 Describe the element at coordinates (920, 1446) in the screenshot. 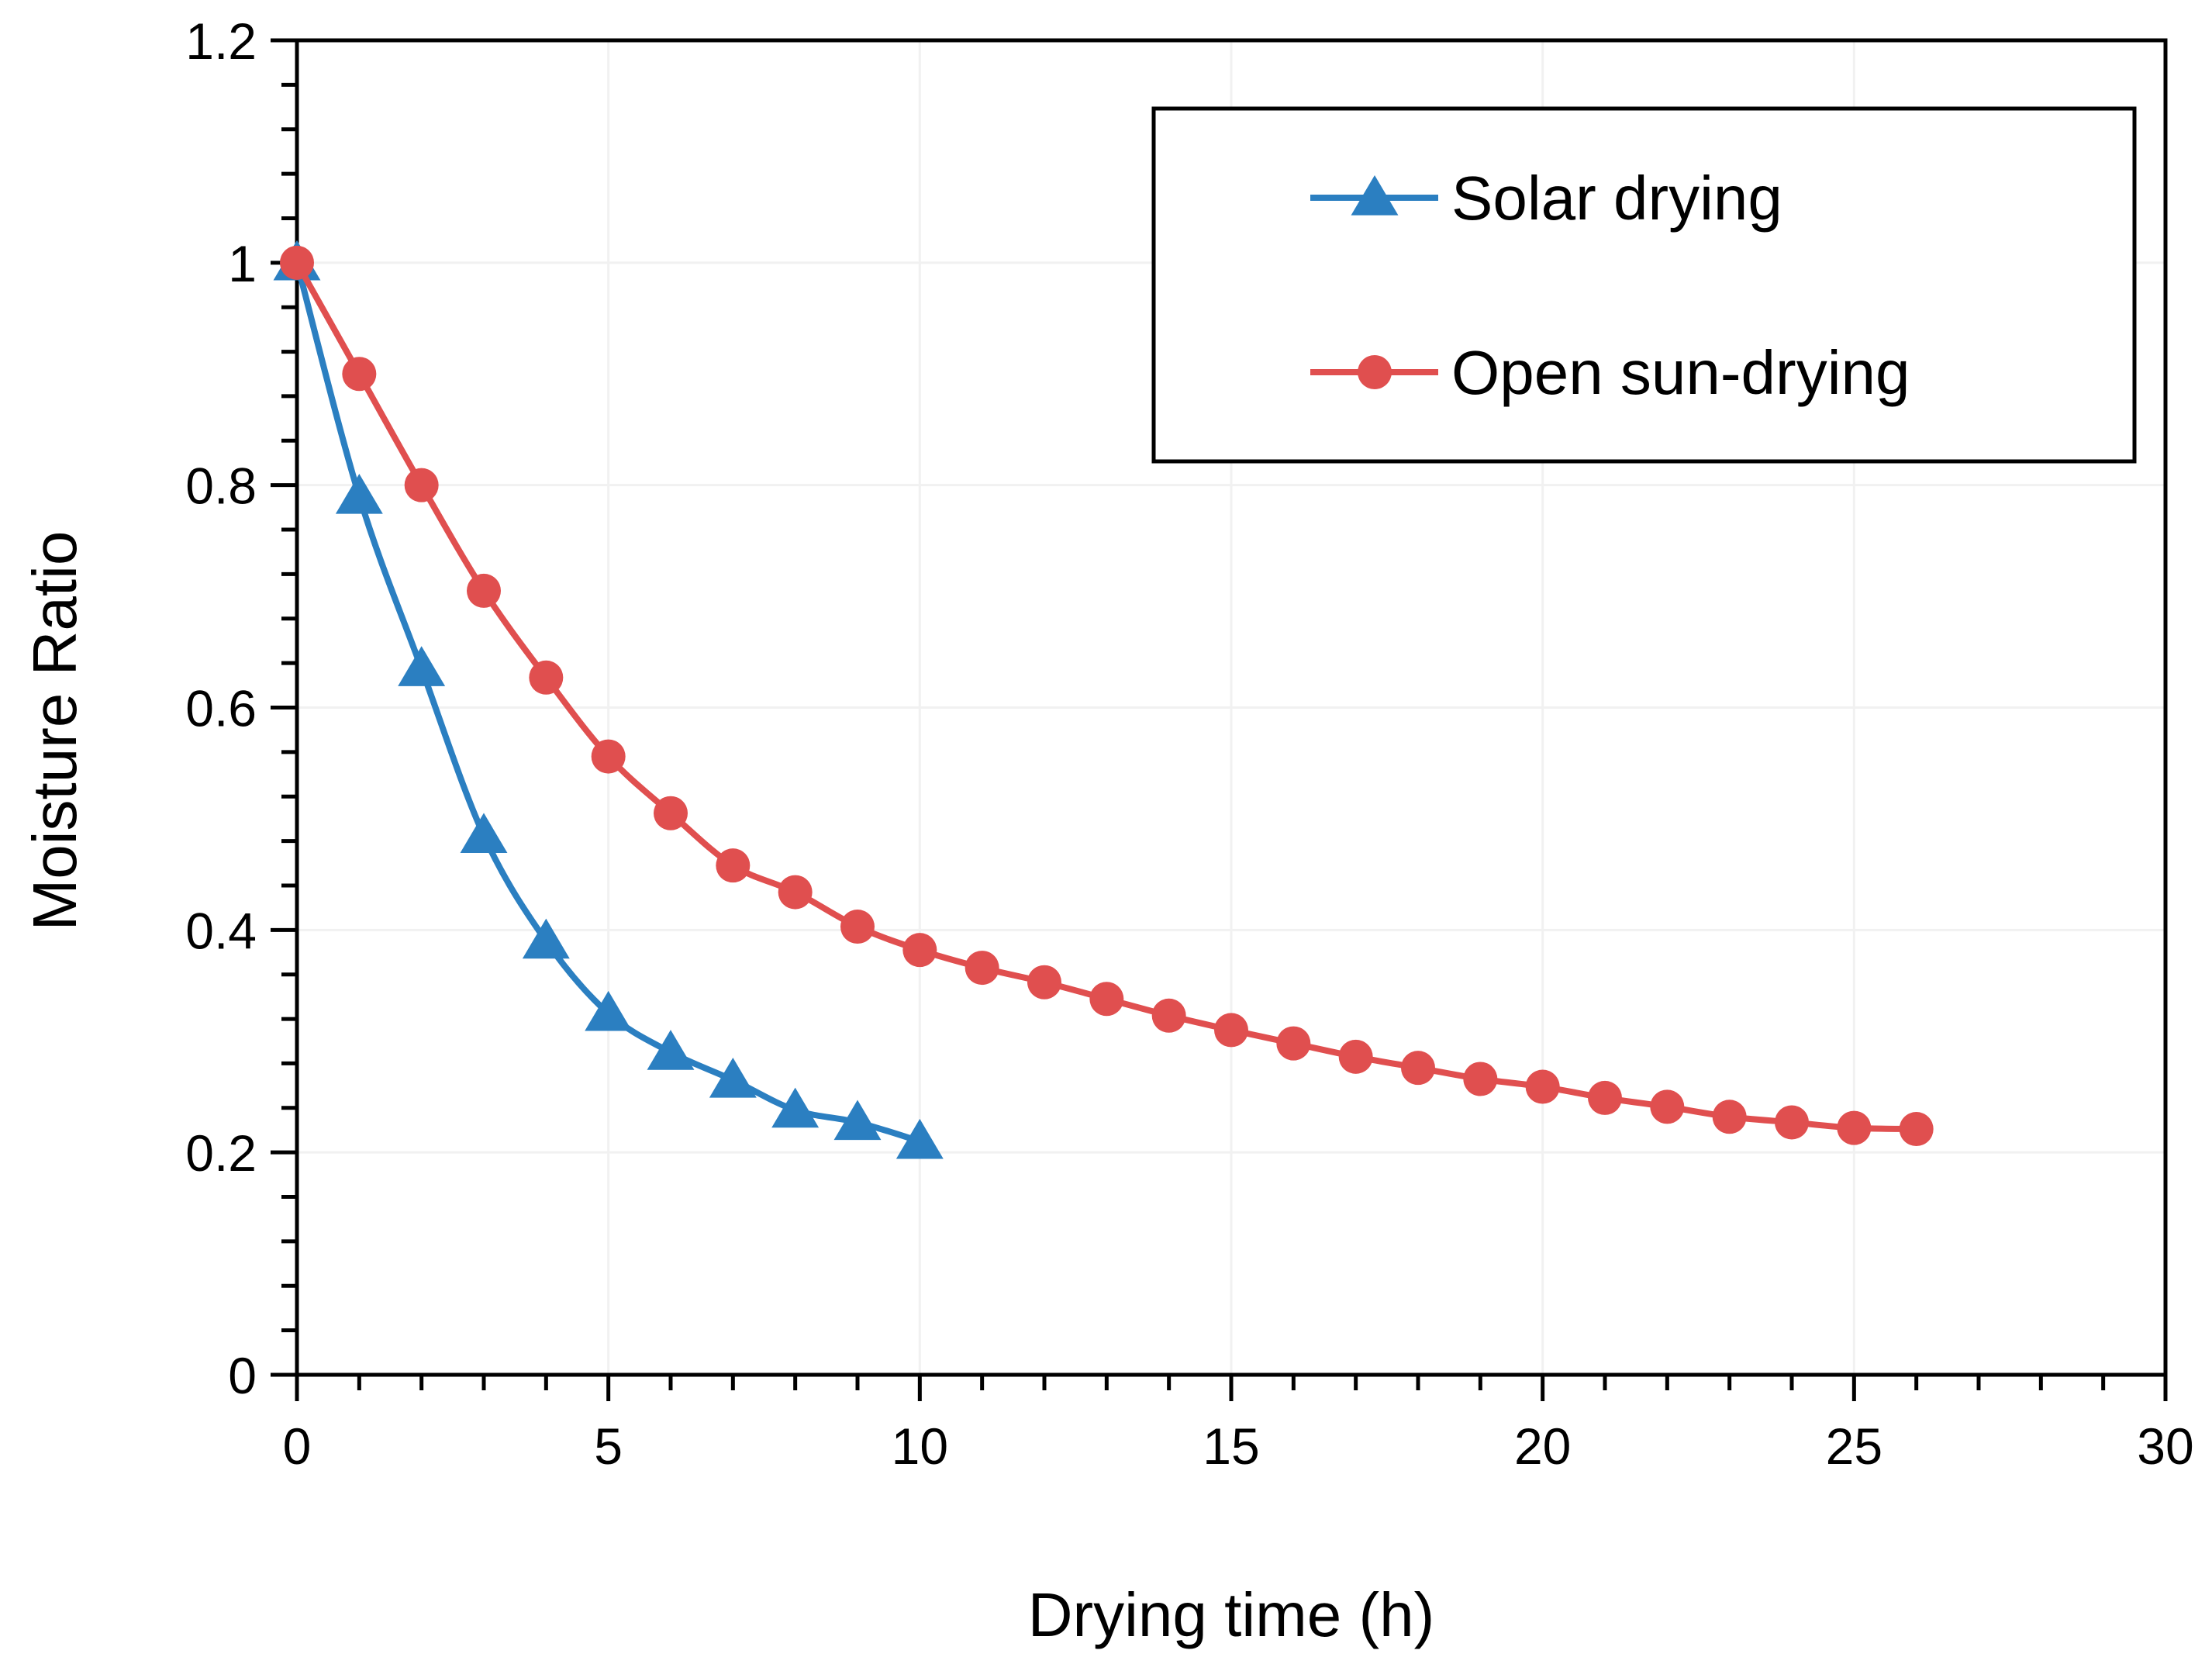

I see `x-tick-label: 10` at that location.